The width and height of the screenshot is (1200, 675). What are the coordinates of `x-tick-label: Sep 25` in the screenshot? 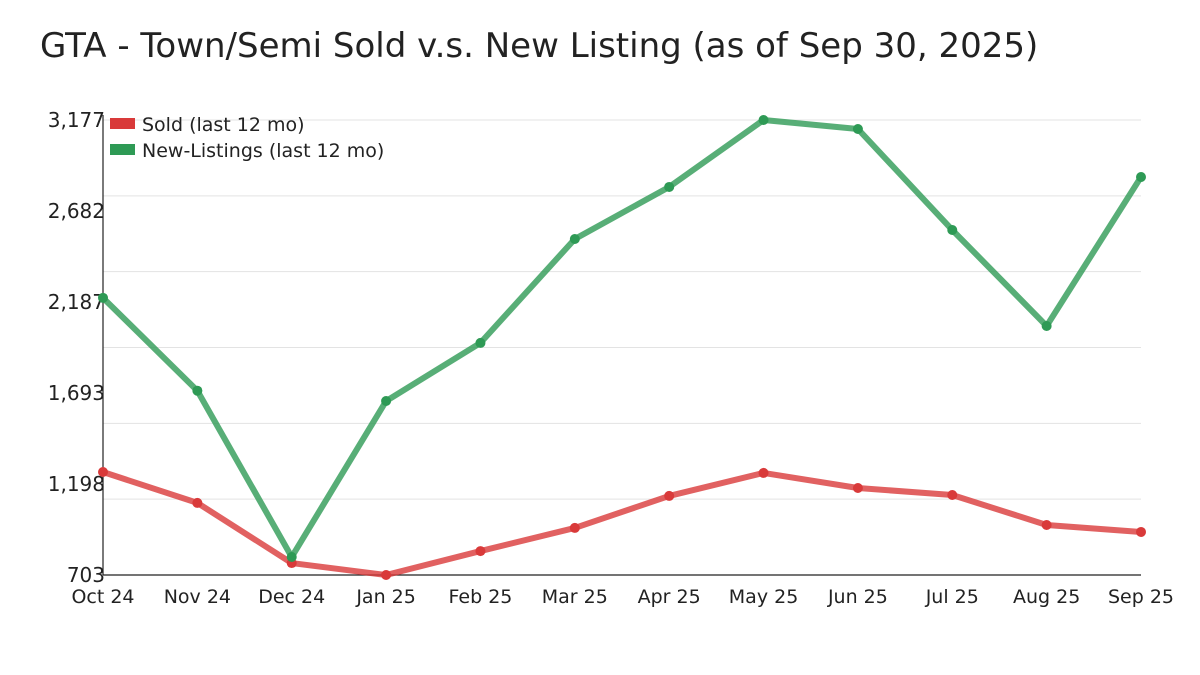 It's located at (1141, 597).